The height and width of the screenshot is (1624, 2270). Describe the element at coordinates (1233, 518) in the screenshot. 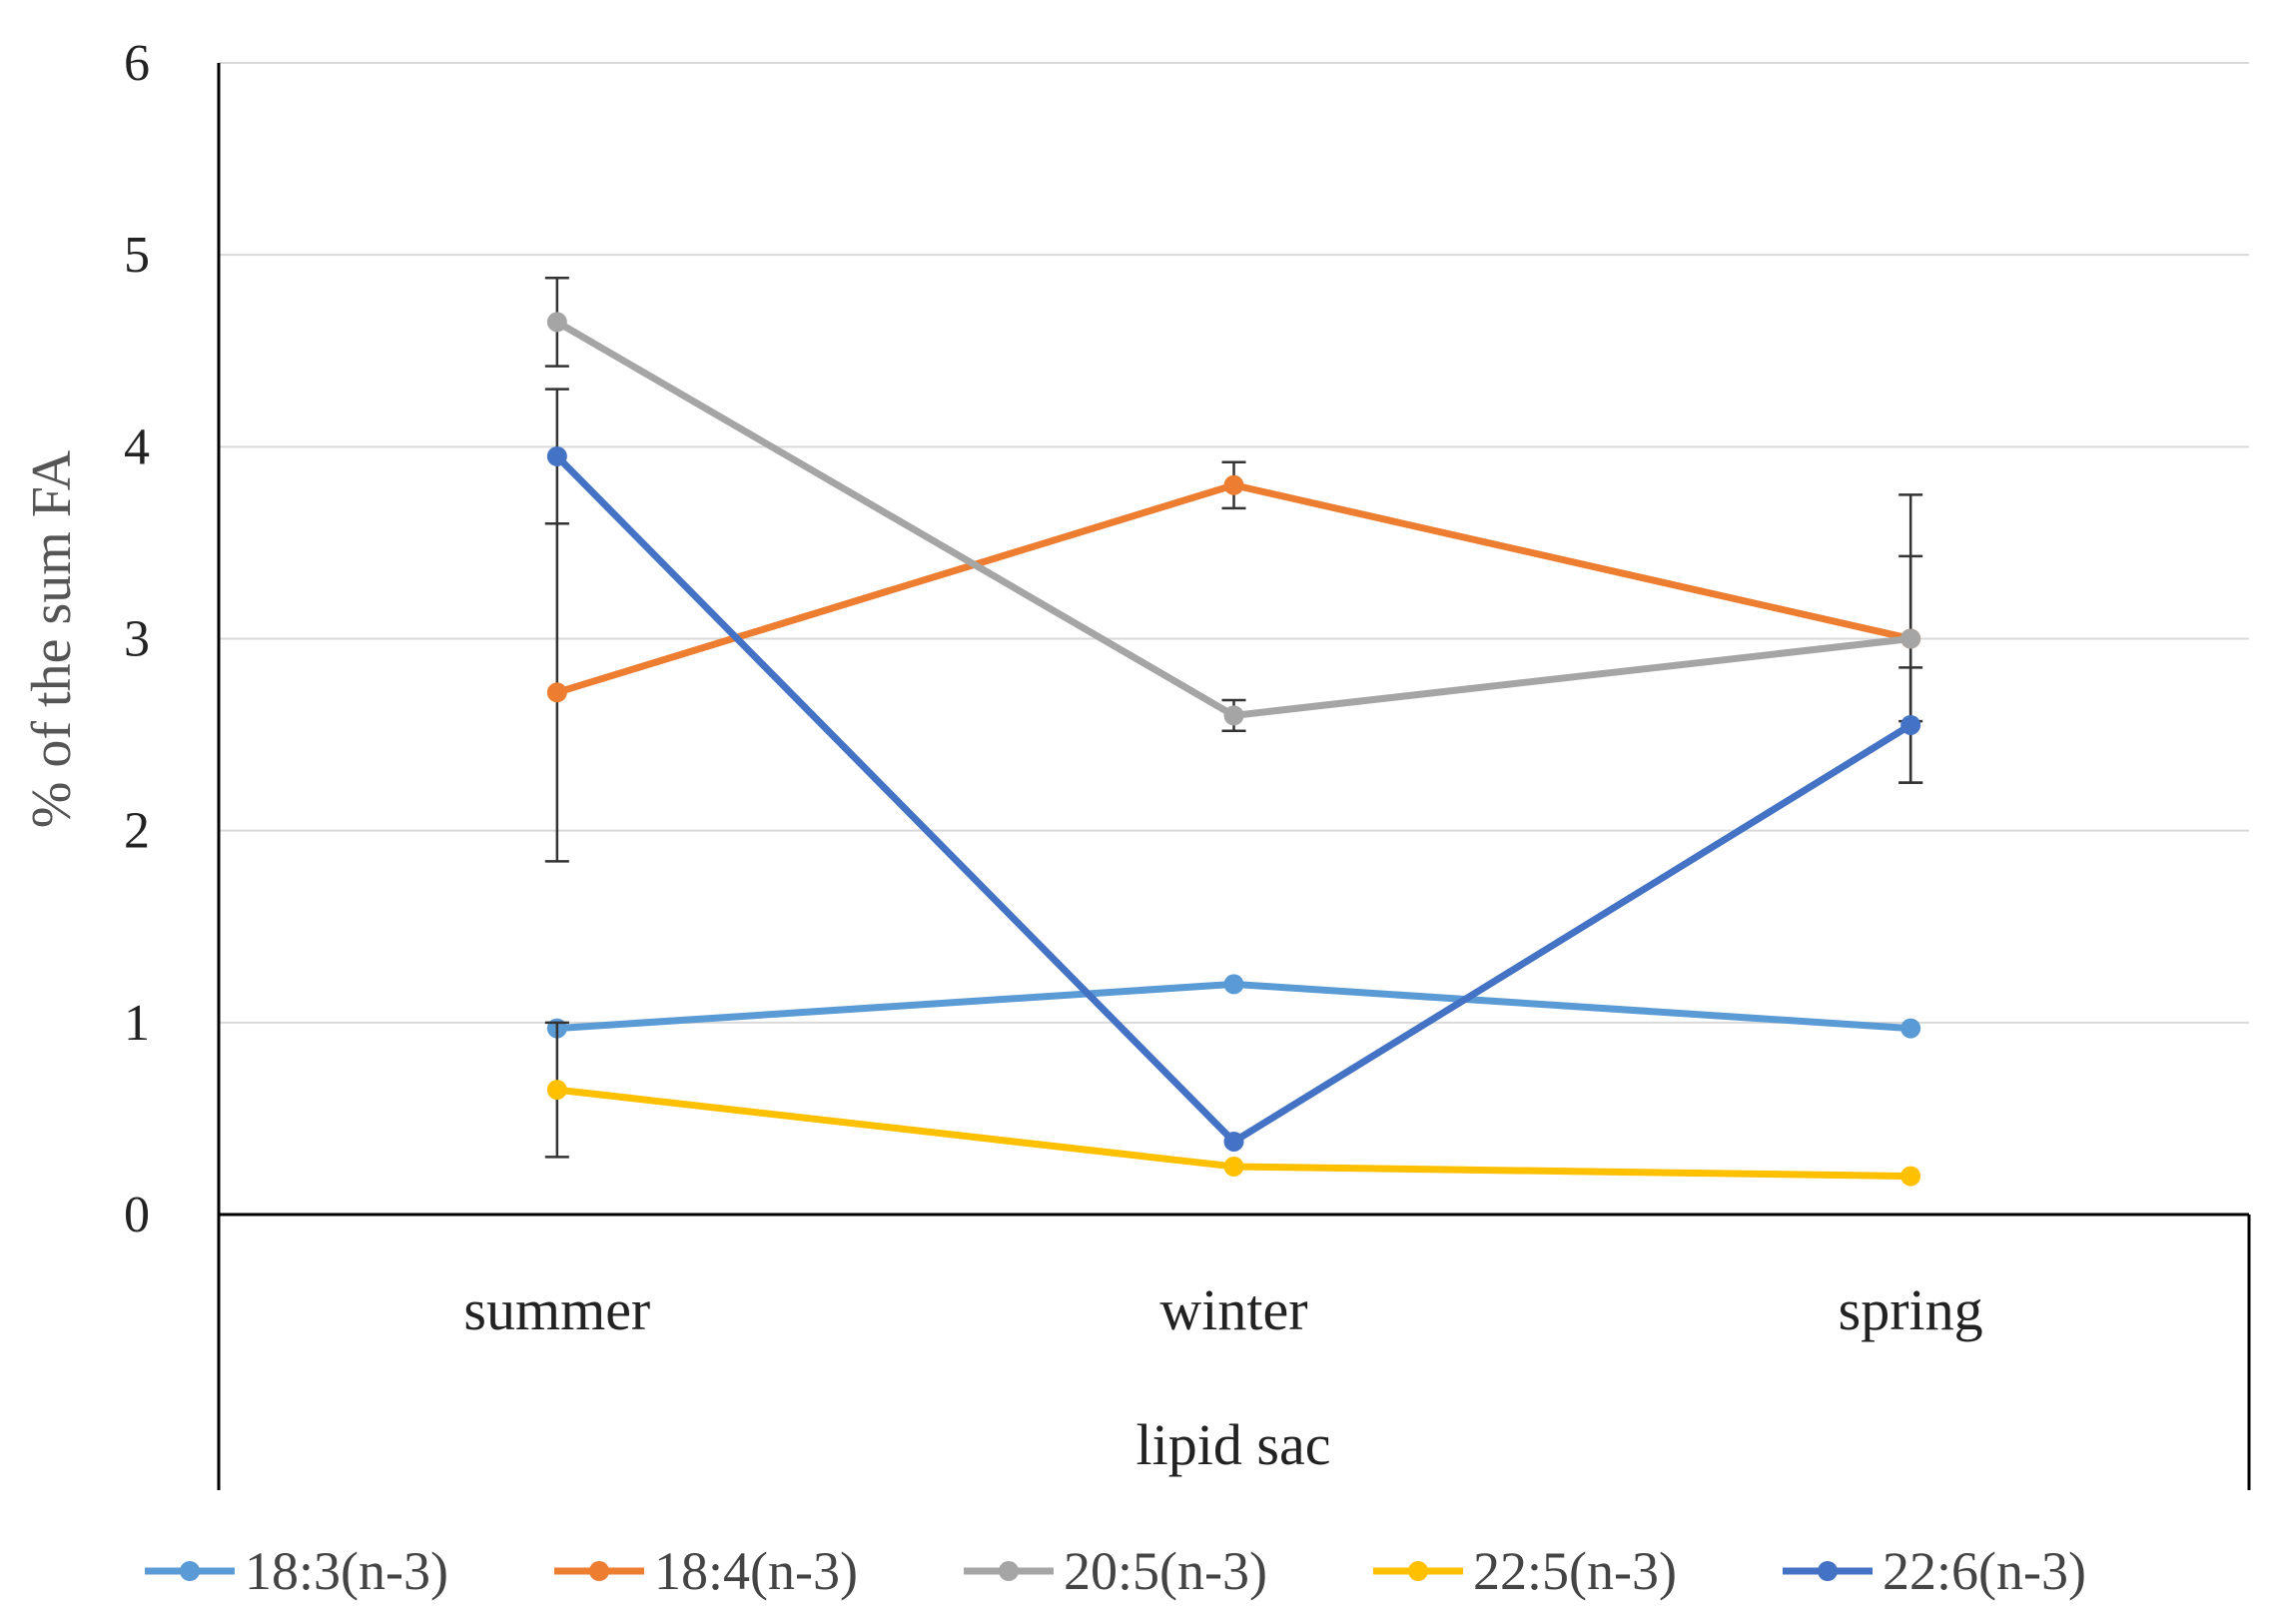

I see `series-line-20:5(n-3)` at that location.